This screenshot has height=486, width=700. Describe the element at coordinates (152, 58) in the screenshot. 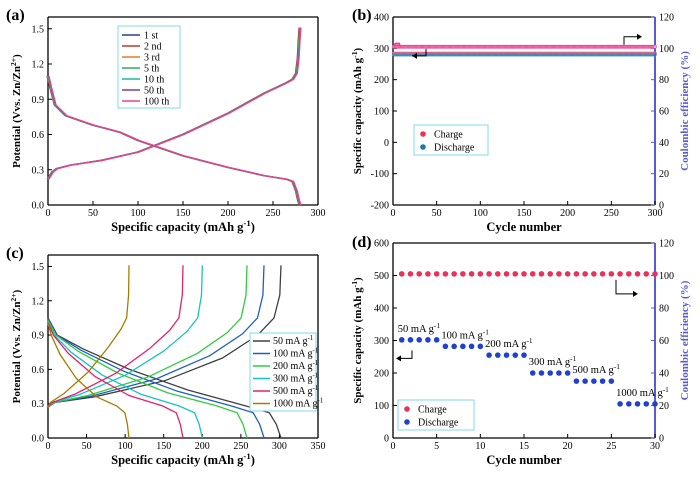

I see `legend-label: 3 rd` at that location.